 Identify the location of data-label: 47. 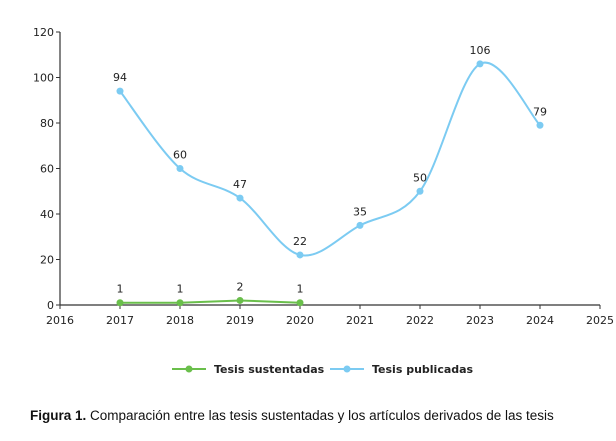
(240, 184).